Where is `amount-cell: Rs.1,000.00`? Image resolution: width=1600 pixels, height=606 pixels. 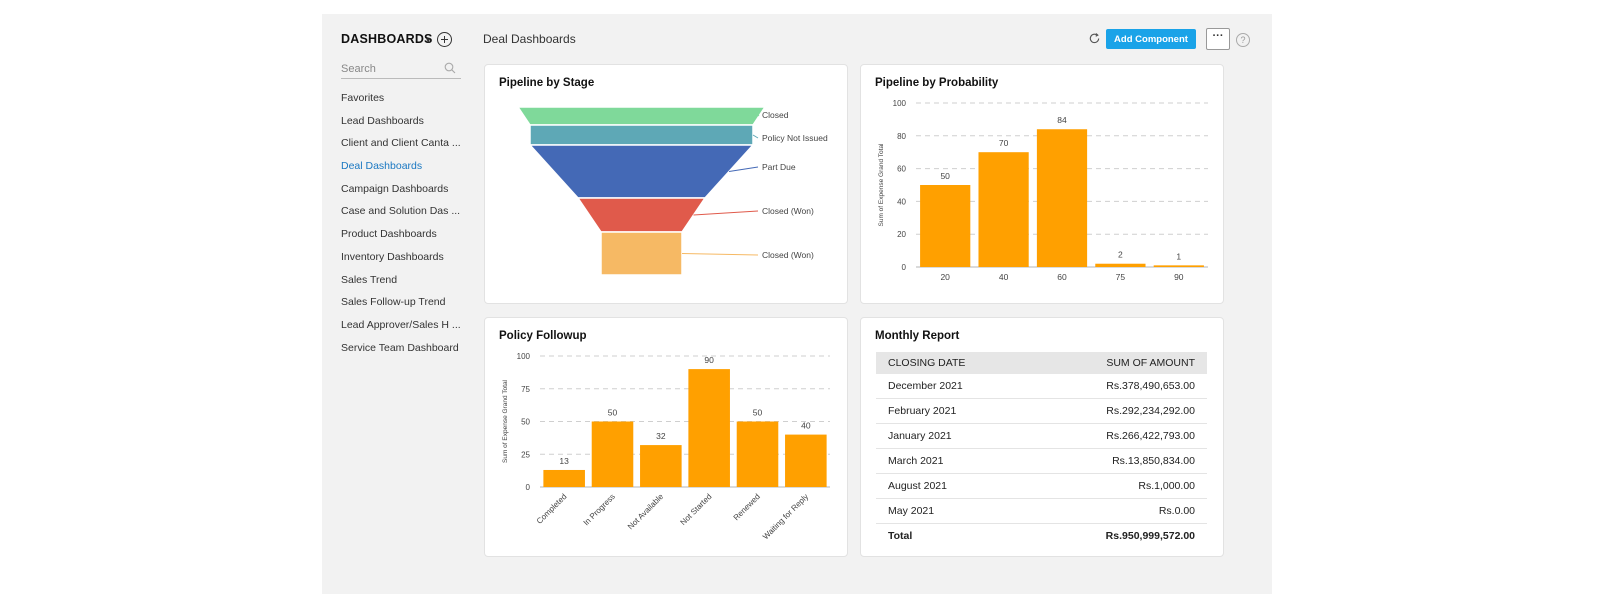 amount-cell: Rs.1,000.00 is located at coordinates (1119, 486).